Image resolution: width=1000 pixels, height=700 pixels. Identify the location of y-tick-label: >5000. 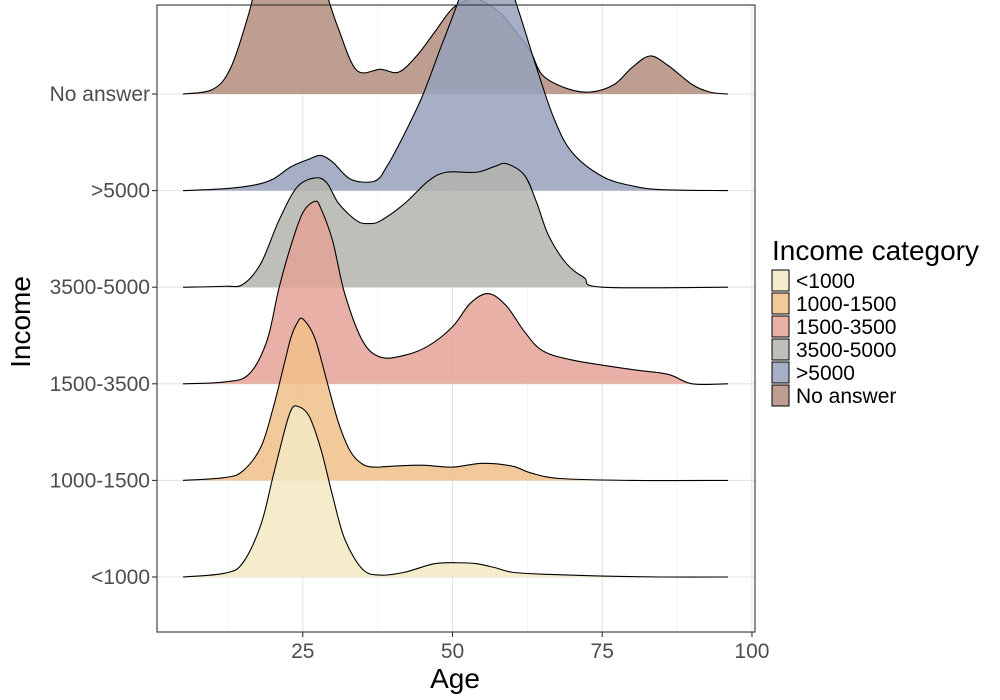
(120, 191).